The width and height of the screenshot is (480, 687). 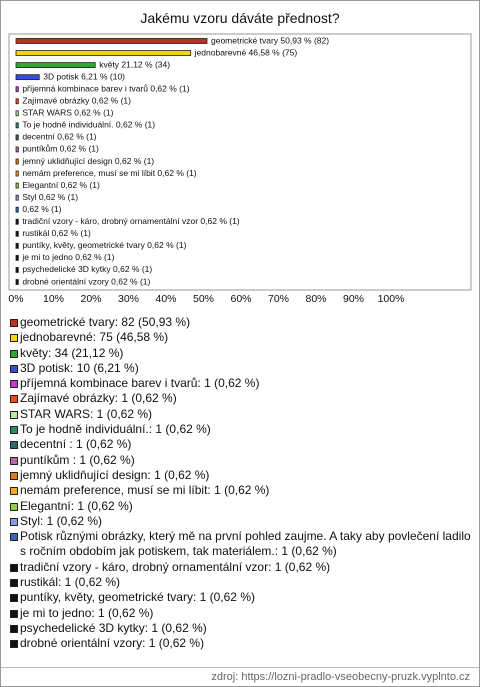 I want to click on legend-label: je mi to jedno: 1 (0,62 %), so click(x=87, y=612).